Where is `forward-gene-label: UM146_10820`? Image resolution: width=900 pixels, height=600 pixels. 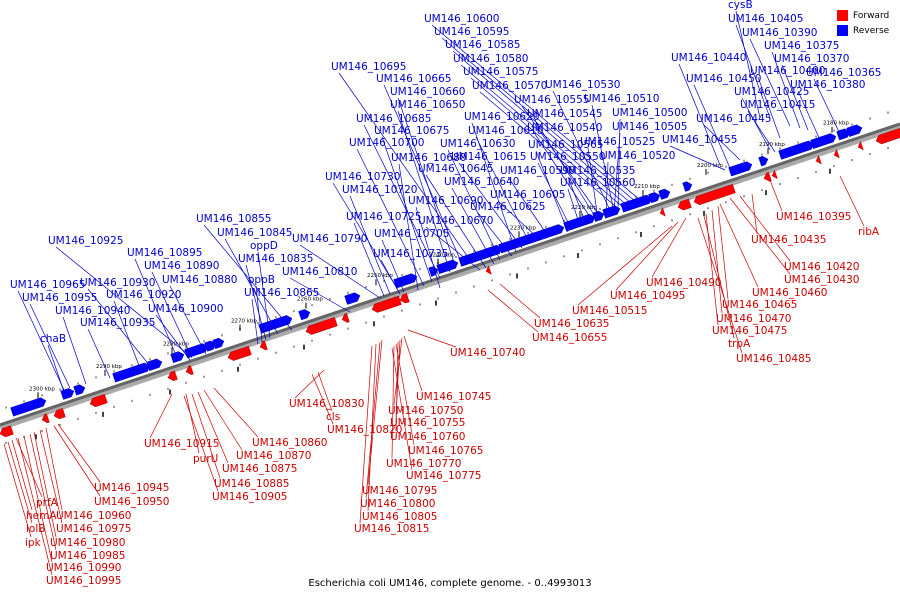 forward-gene-label: UM146_10820 is located at coordinates (364, 430).